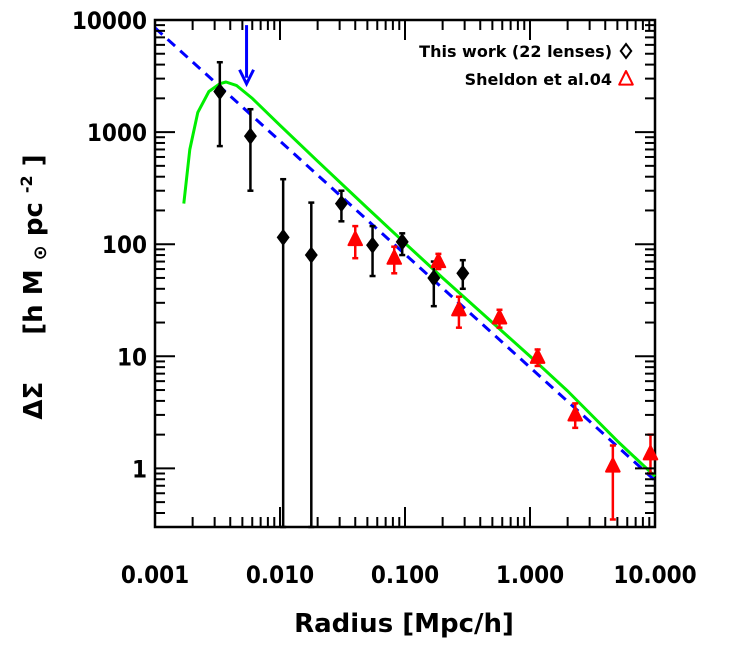 Image resolution: width=730 pixels, height=646 pixels. I want to click on y-axis-title-tail: pc, so click(34, 219).